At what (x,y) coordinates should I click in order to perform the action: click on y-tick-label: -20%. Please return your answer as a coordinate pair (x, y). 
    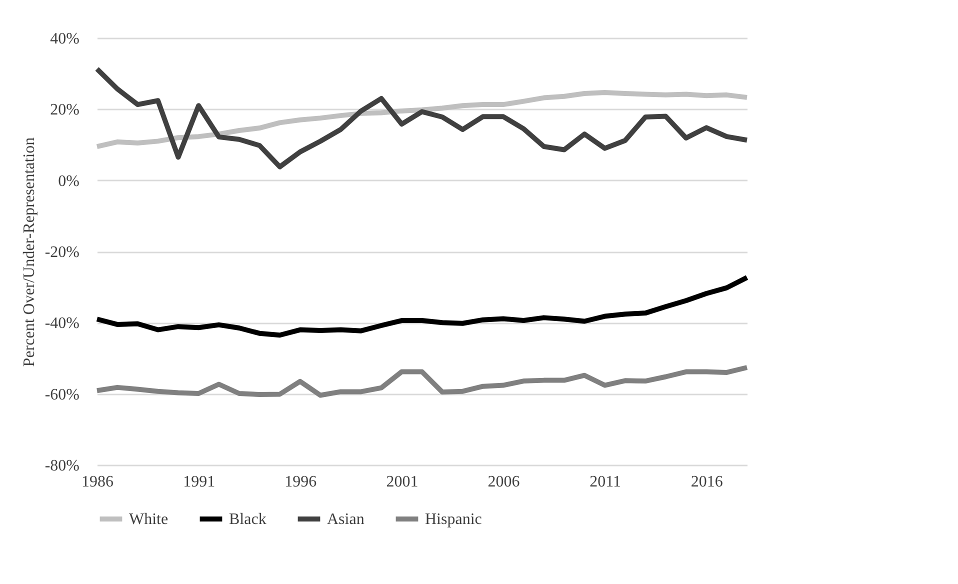
    Looking at the image, I should click on (62, 252).